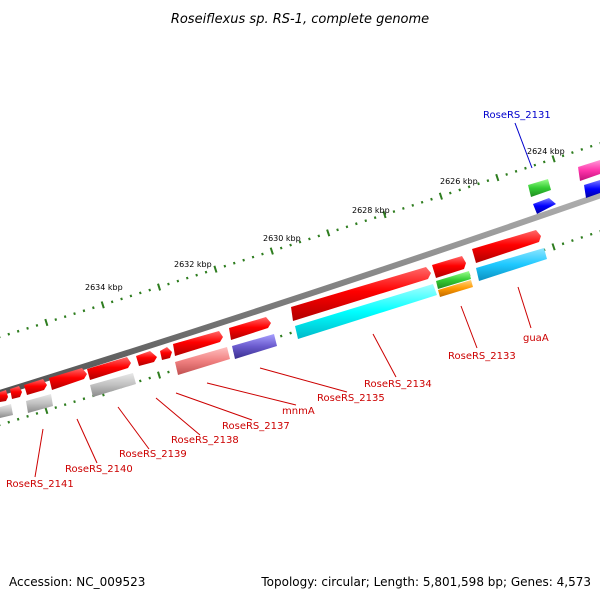  Describe the element at coordinates (104, 287) in the screenshot. I see `tick-label-2634: 2634 kbp` at that location.